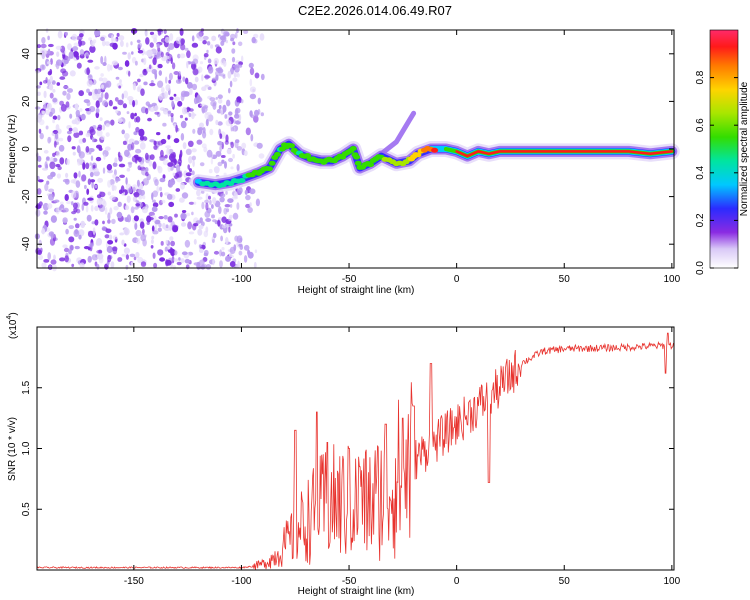  What do you see at coordinates (700, 77) in the screenshot?
I see `colorbar-tick-label: 0.8` at bounding box center [700, 77].